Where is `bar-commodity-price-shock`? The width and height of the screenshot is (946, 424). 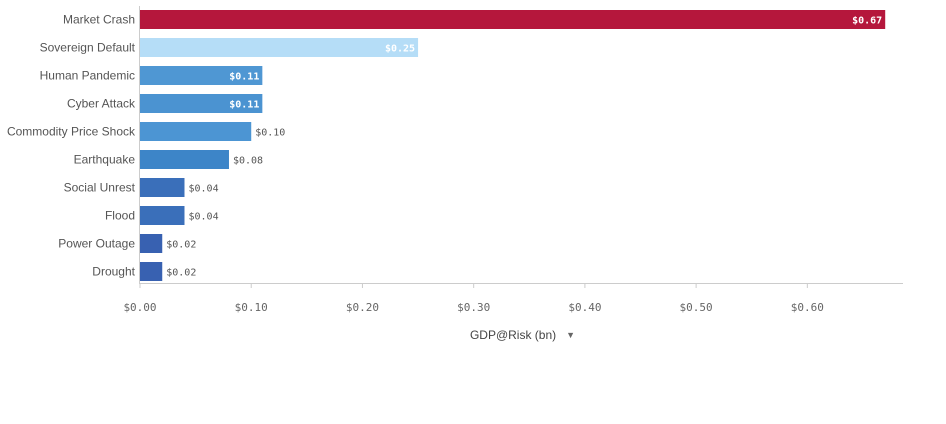
bar-commodity-price-shock is located at coordinates (196, 131).